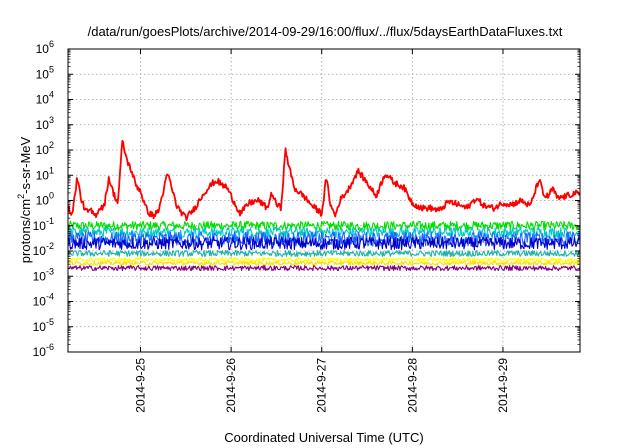 This screenshot has width=640, height=448. I want to click on y-tick-exponent: 6, so click(51, 44).